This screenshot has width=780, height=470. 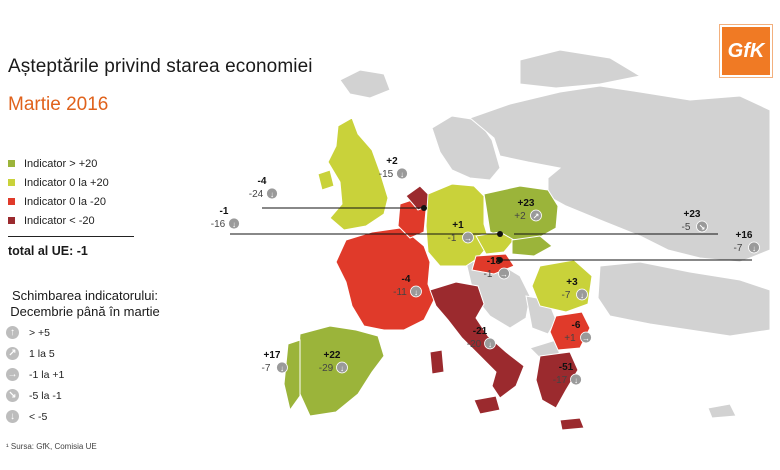 I want to click on legend-swatch-dark-green, so click(x=11, y=163).